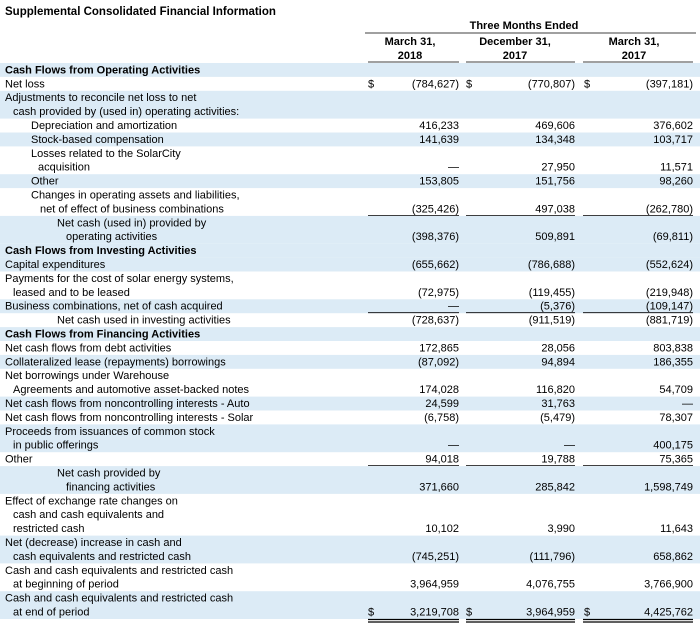 This screenshot has height=634, width=700. What do you see at coordinates (558, 362) in the screenshot?
I see `cell-value: 94,894` at bounding box center [558, 362].